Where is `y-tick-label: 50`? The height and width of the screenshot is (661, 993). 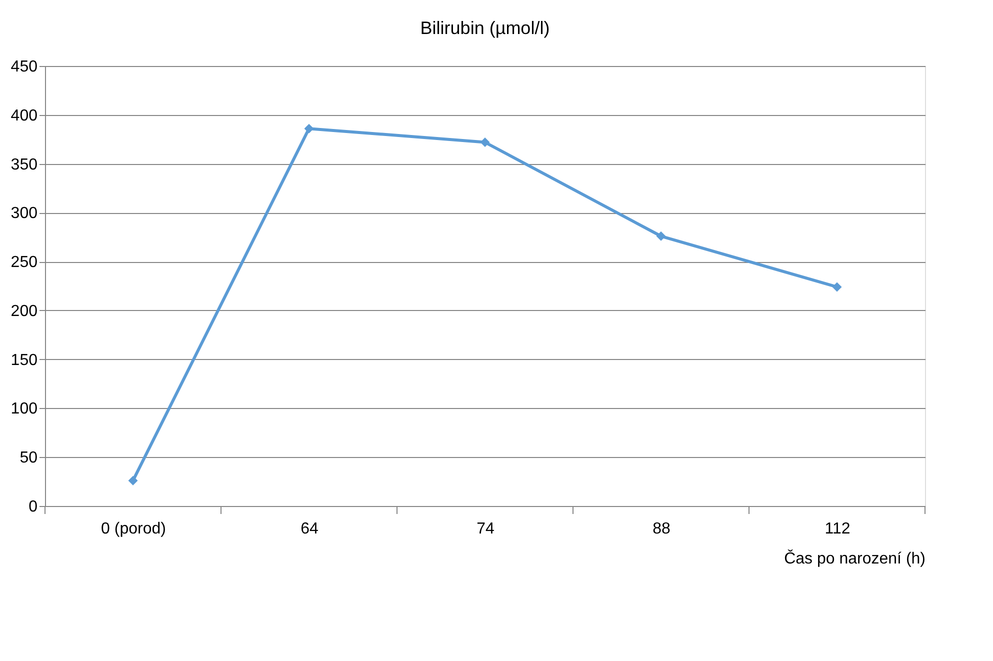 y-tick-label: 50 is located at coordinates (29, 458).